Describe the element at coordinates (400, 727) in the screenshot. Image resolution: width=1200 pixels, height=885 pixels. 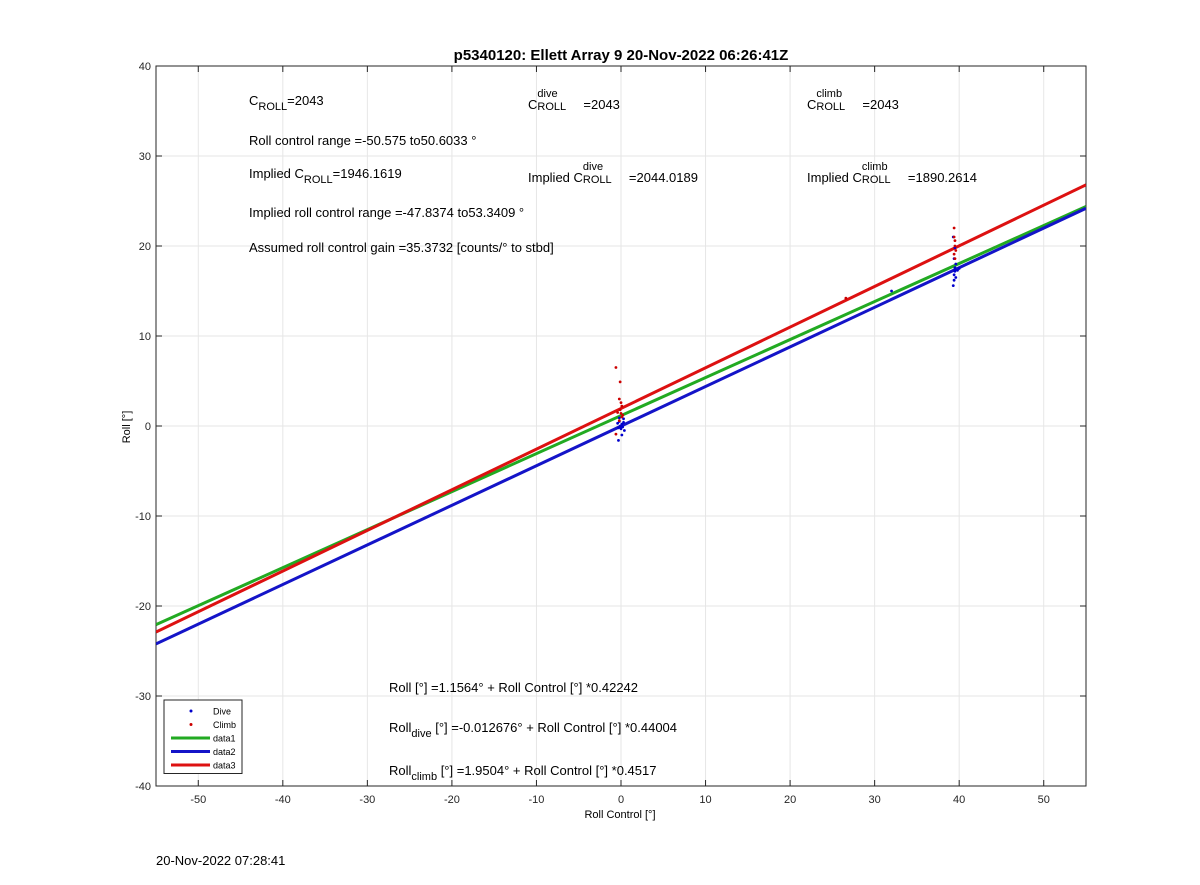
I see `fit-dive-prefix: Roll` at that location.